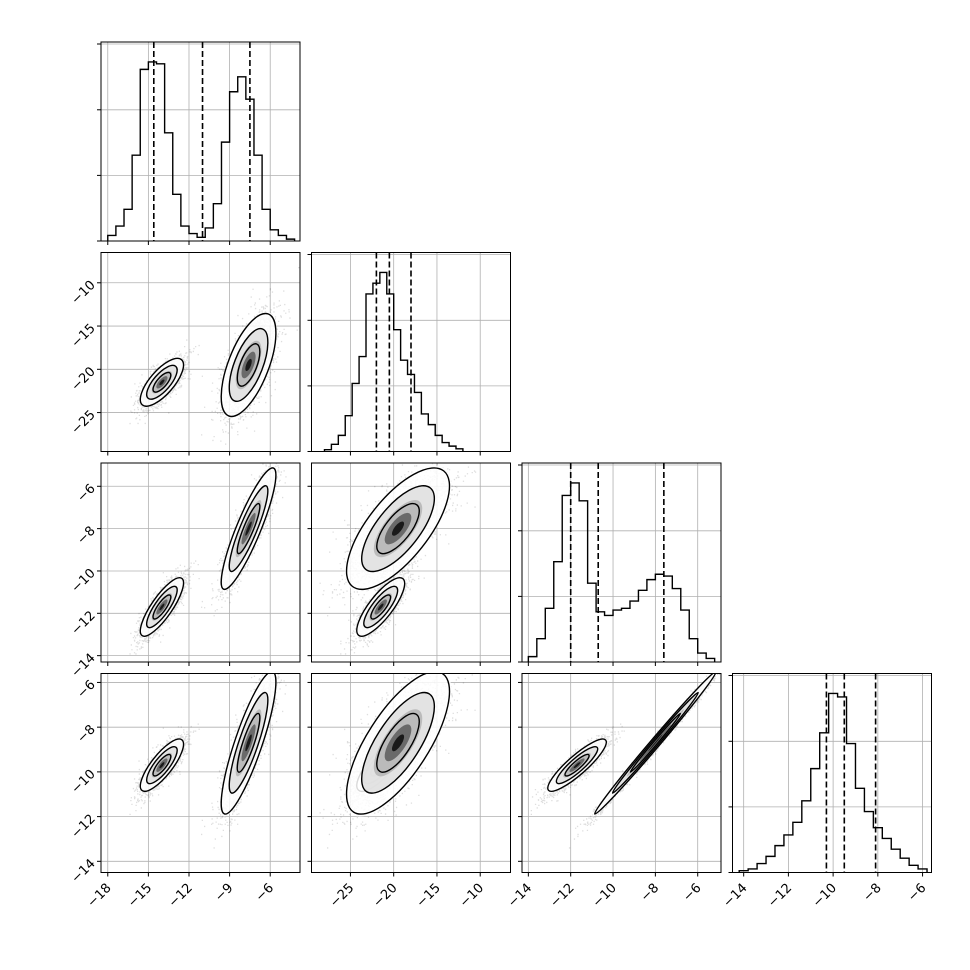 The width and height of the screenshot is (970, 970). I want to click on panel-3-1: −25 −20 −15 −10, so click(409, 792).